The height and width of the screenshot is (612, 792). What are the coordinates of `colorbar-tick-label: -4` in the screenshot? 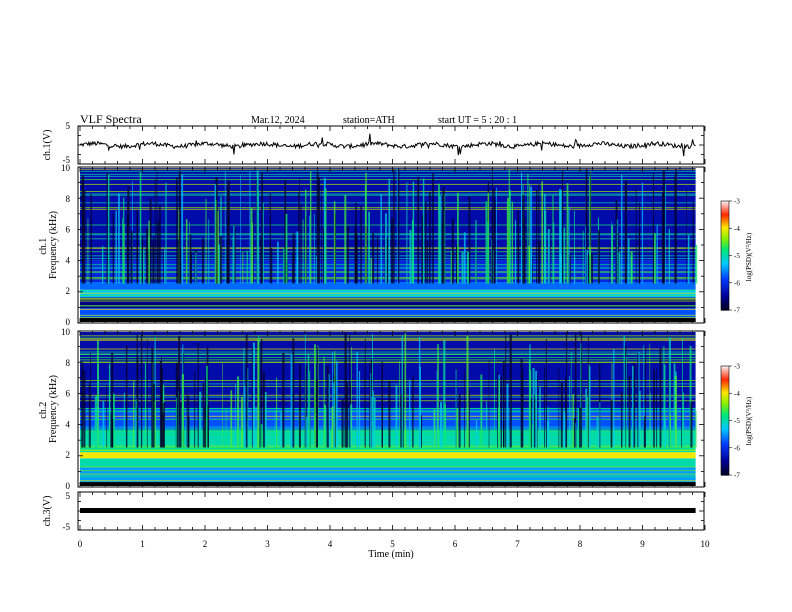 It's located at (737, 394).